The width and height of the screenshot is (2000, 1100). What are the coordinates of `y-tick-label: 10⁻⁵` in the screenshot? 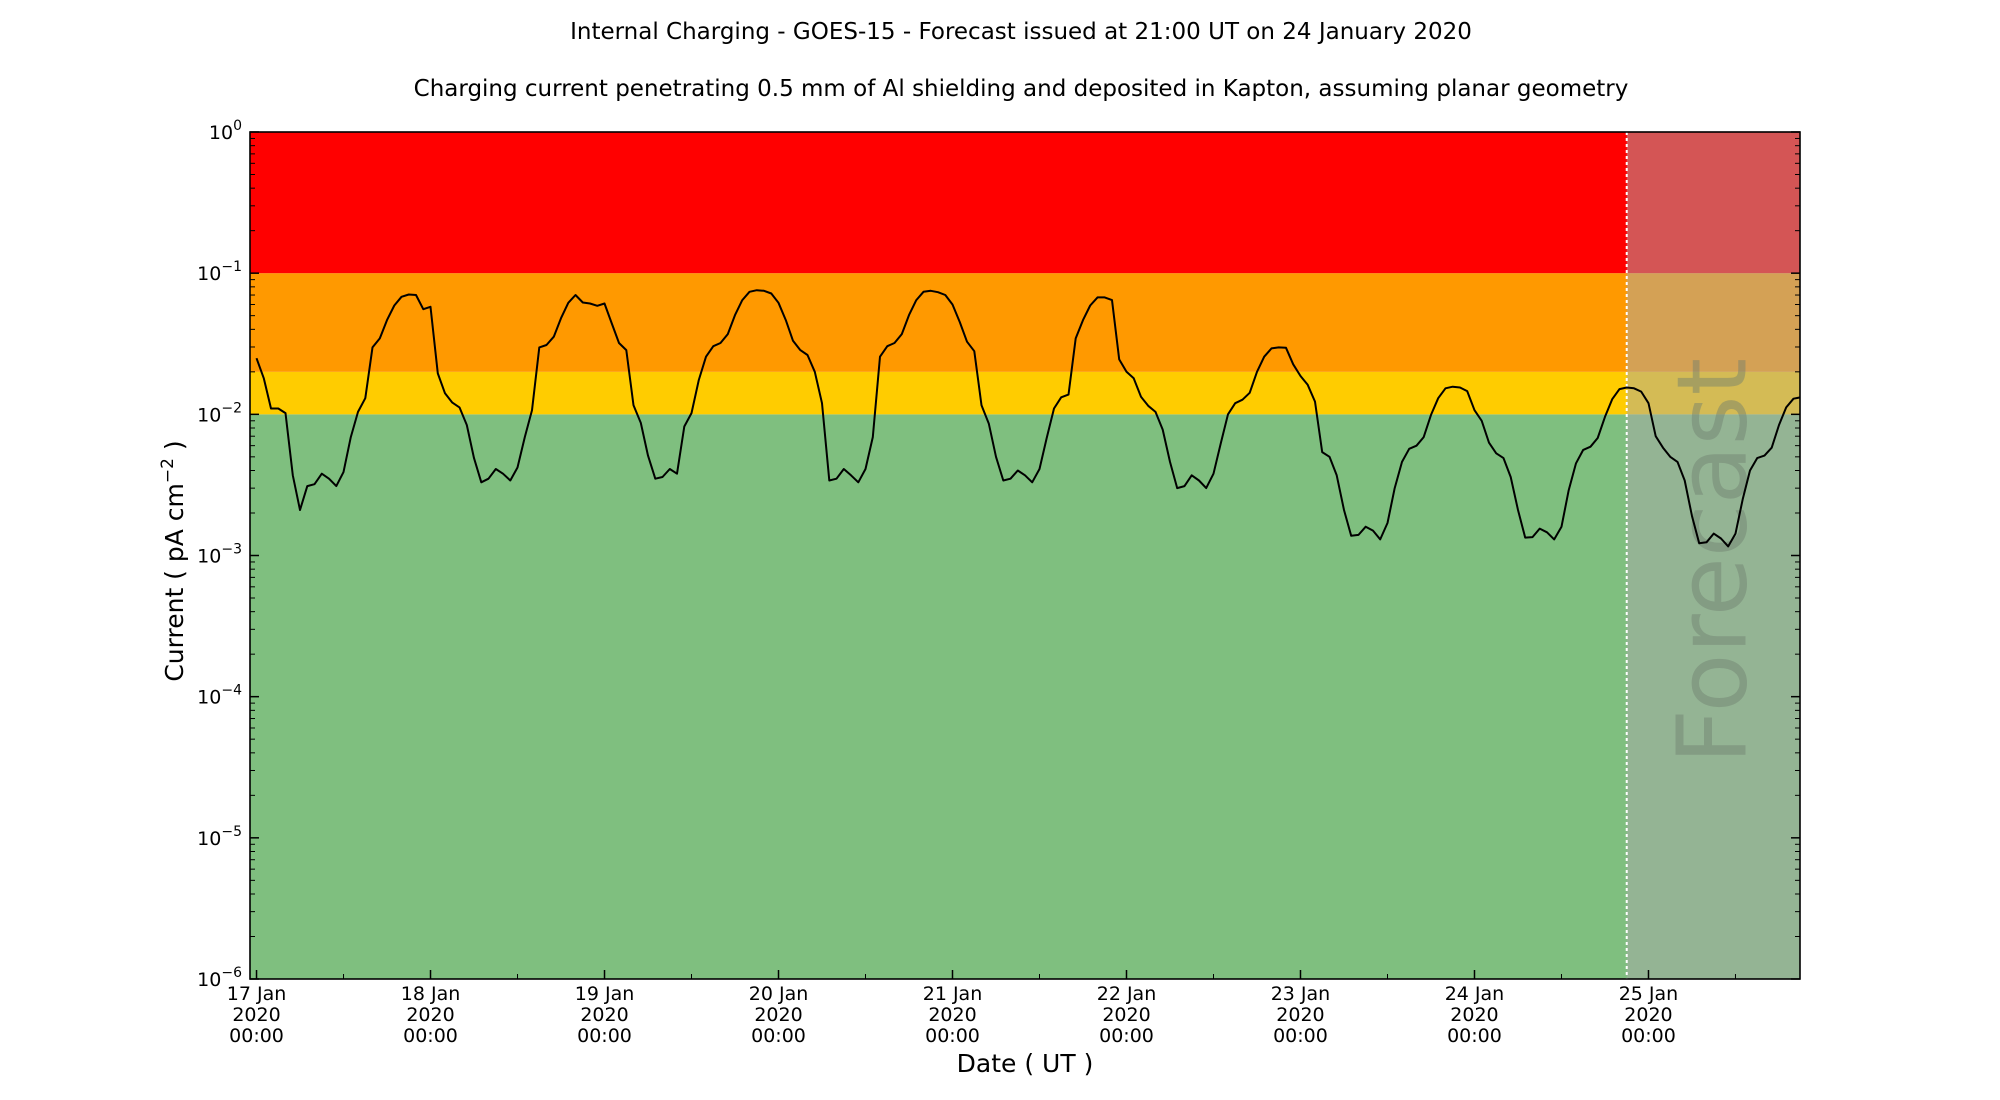 It's located at (219, 837).